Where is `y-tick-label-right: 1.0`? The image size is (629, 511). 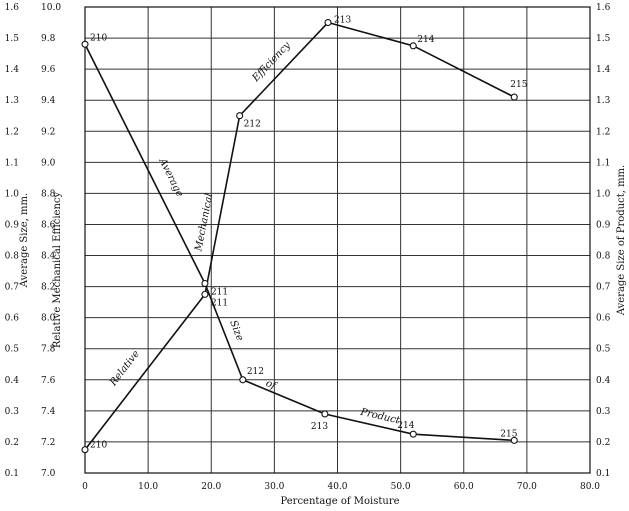 y-tick-label-right: 1.0 is located at coordinates (603, 194).